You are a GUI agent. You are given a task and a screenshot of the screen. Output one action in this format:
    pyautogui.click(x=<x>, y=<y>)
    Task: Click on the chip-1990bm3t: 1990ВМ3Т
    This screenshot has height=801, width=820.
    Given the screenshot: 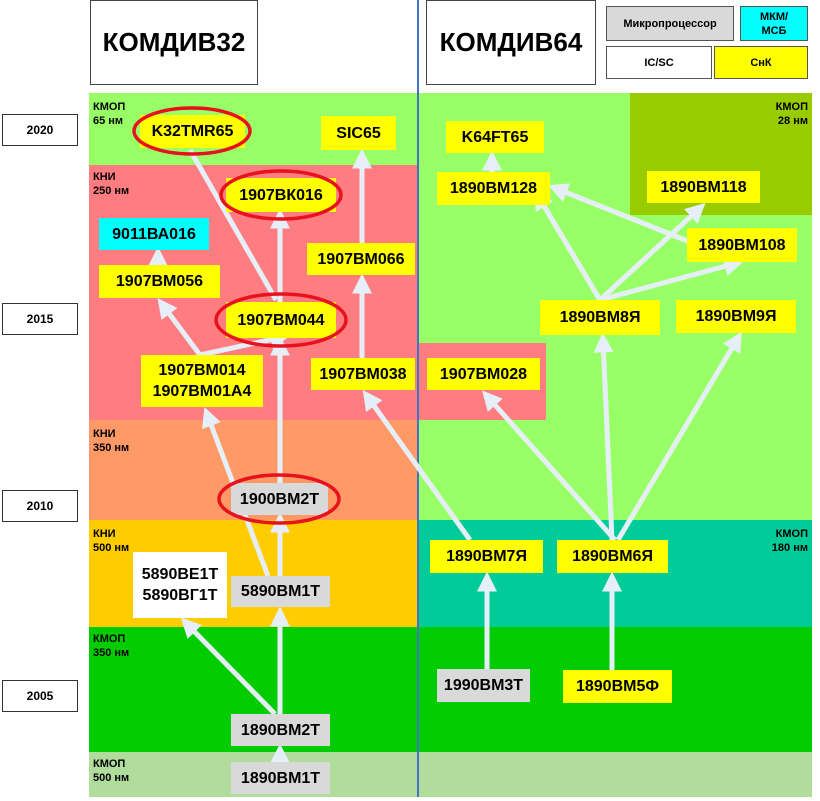 What is the action you would take?
    pyautogui.click(x=483, y=685)
    